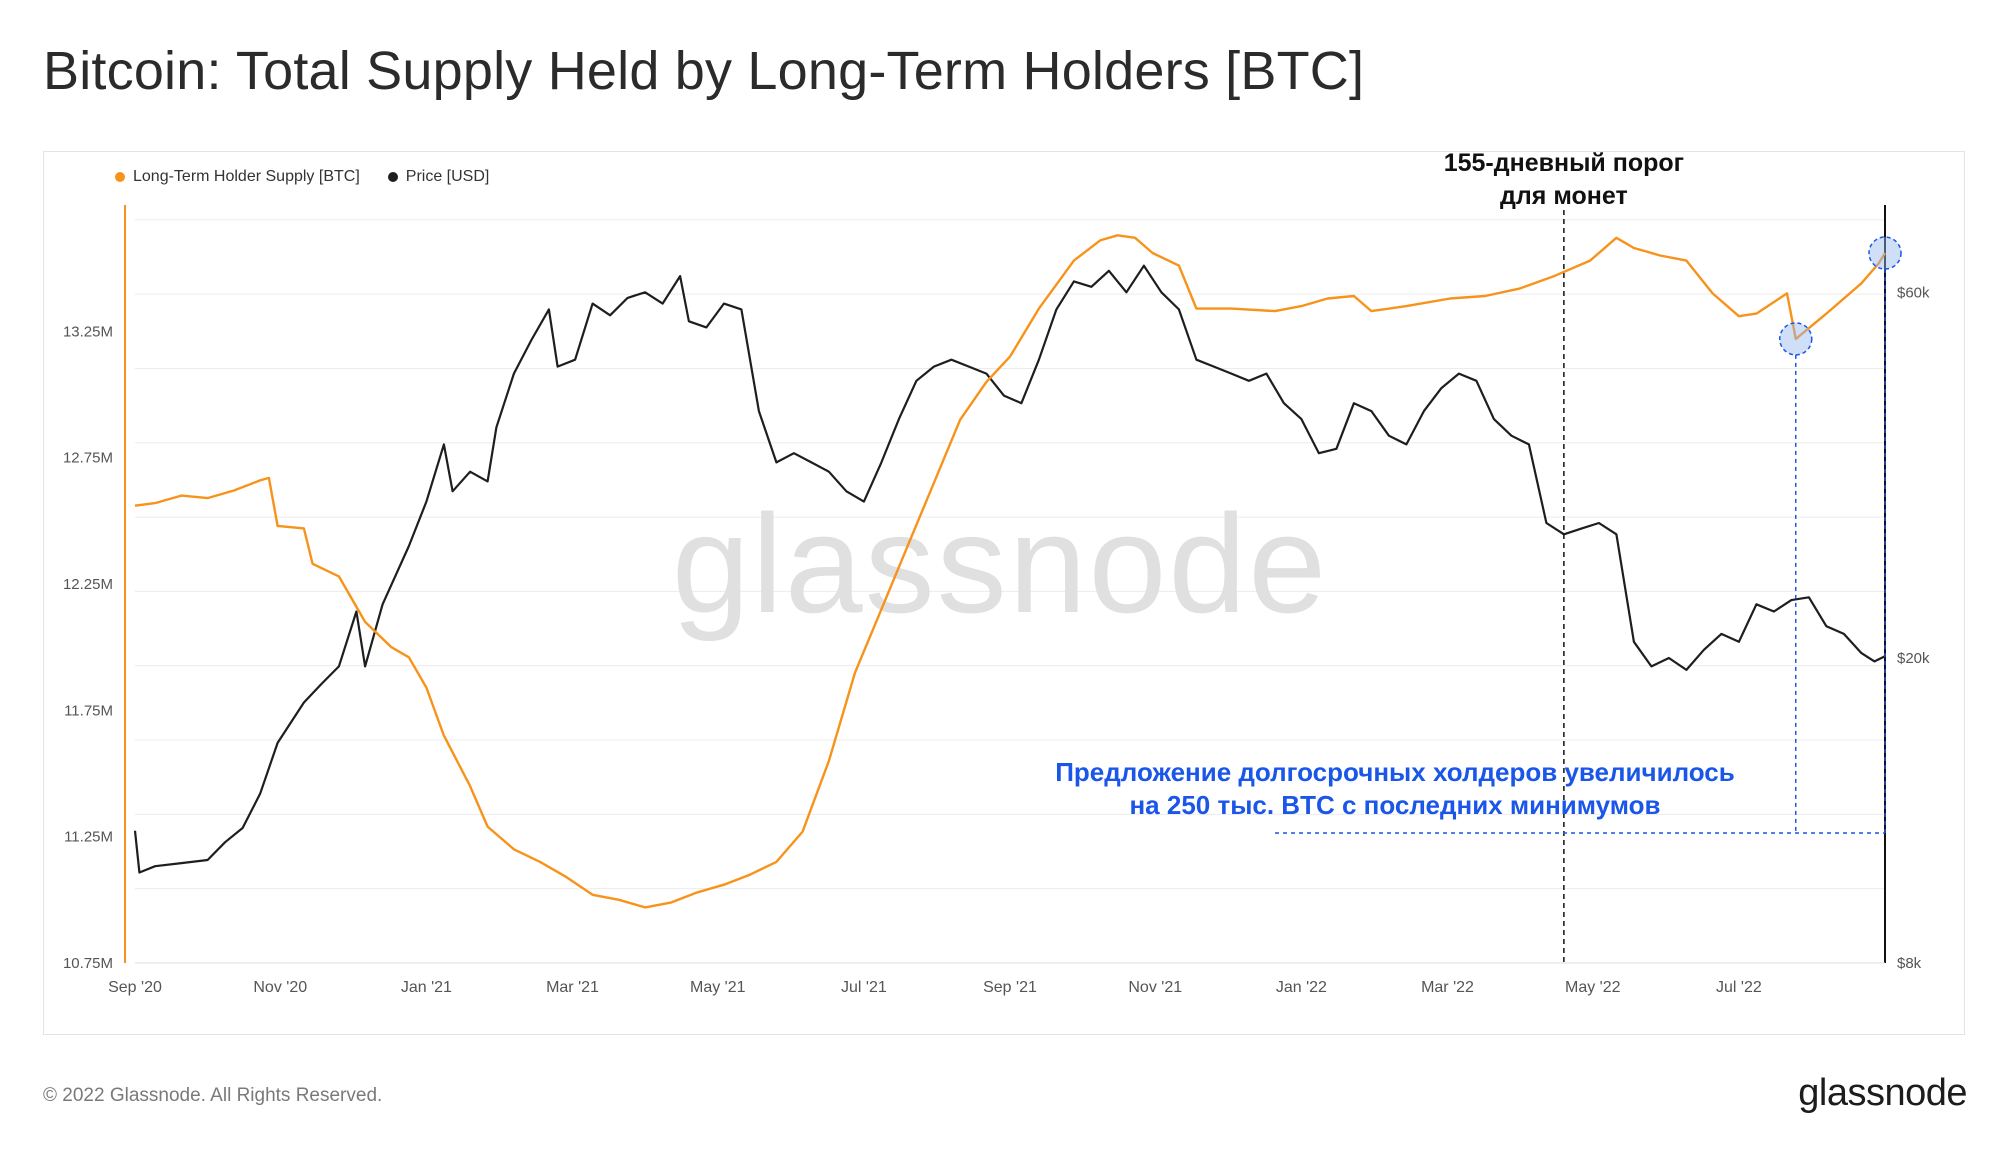 Image resolution: width=2000 pixels, height=1152 pixels. Describe the element at coordinates (1882, 1093) in the screenshot. I see `footer-logo: glassnode` at that location.